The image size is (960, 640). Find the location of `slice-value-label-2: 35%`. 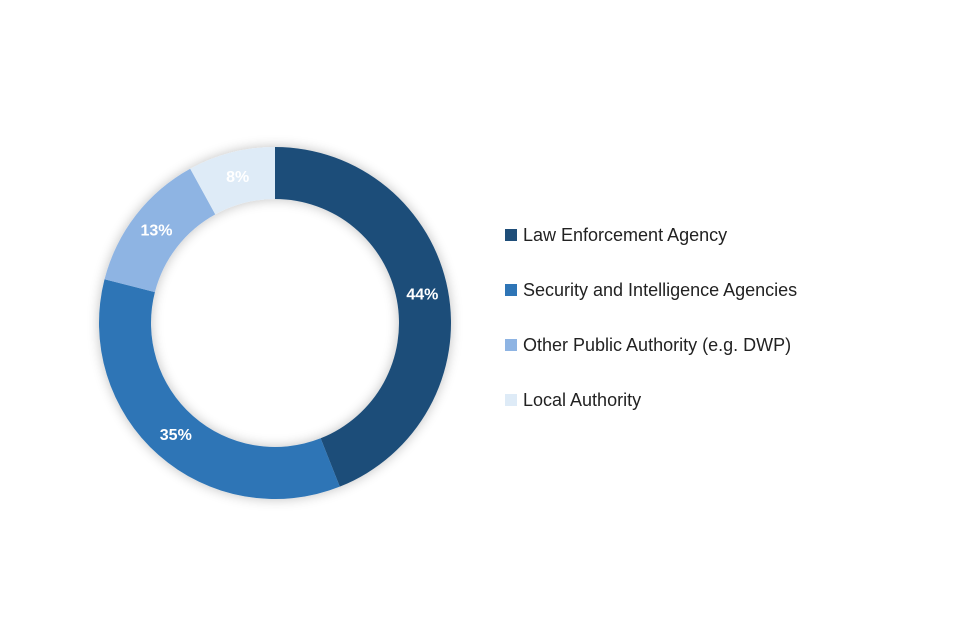

slice-value-label-2: 35% is located at coordinates (176, 435).